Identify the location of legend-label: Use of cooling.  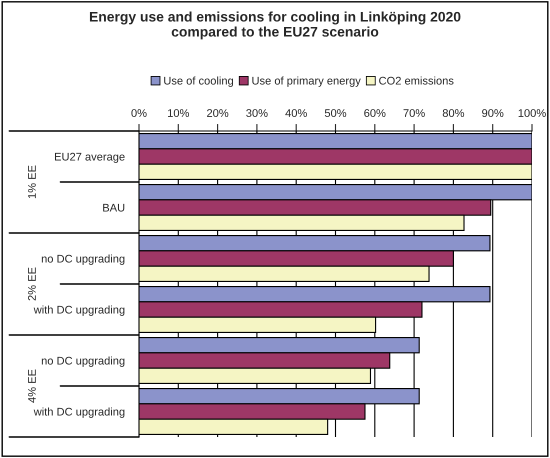
(199, 81).